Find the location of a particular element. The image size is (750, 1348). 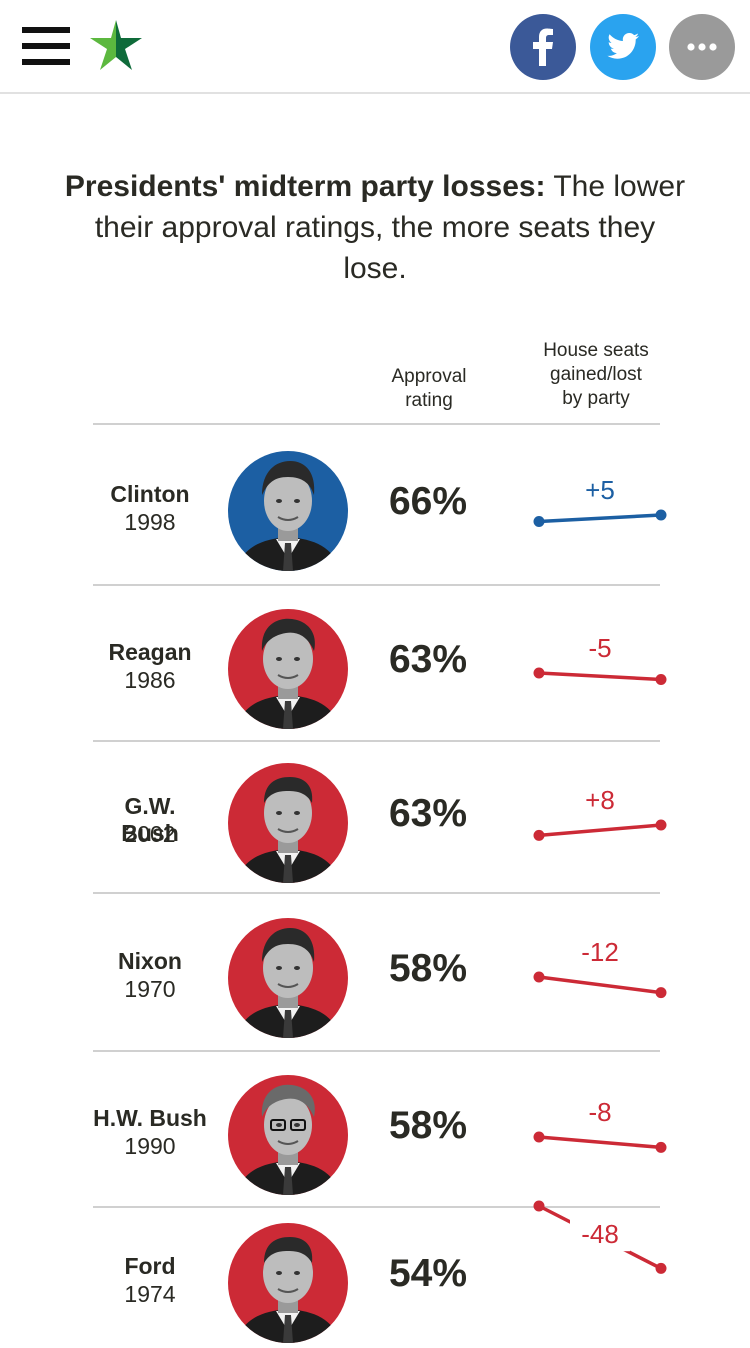

facebook-share-button is located at coordinates (543, 47).